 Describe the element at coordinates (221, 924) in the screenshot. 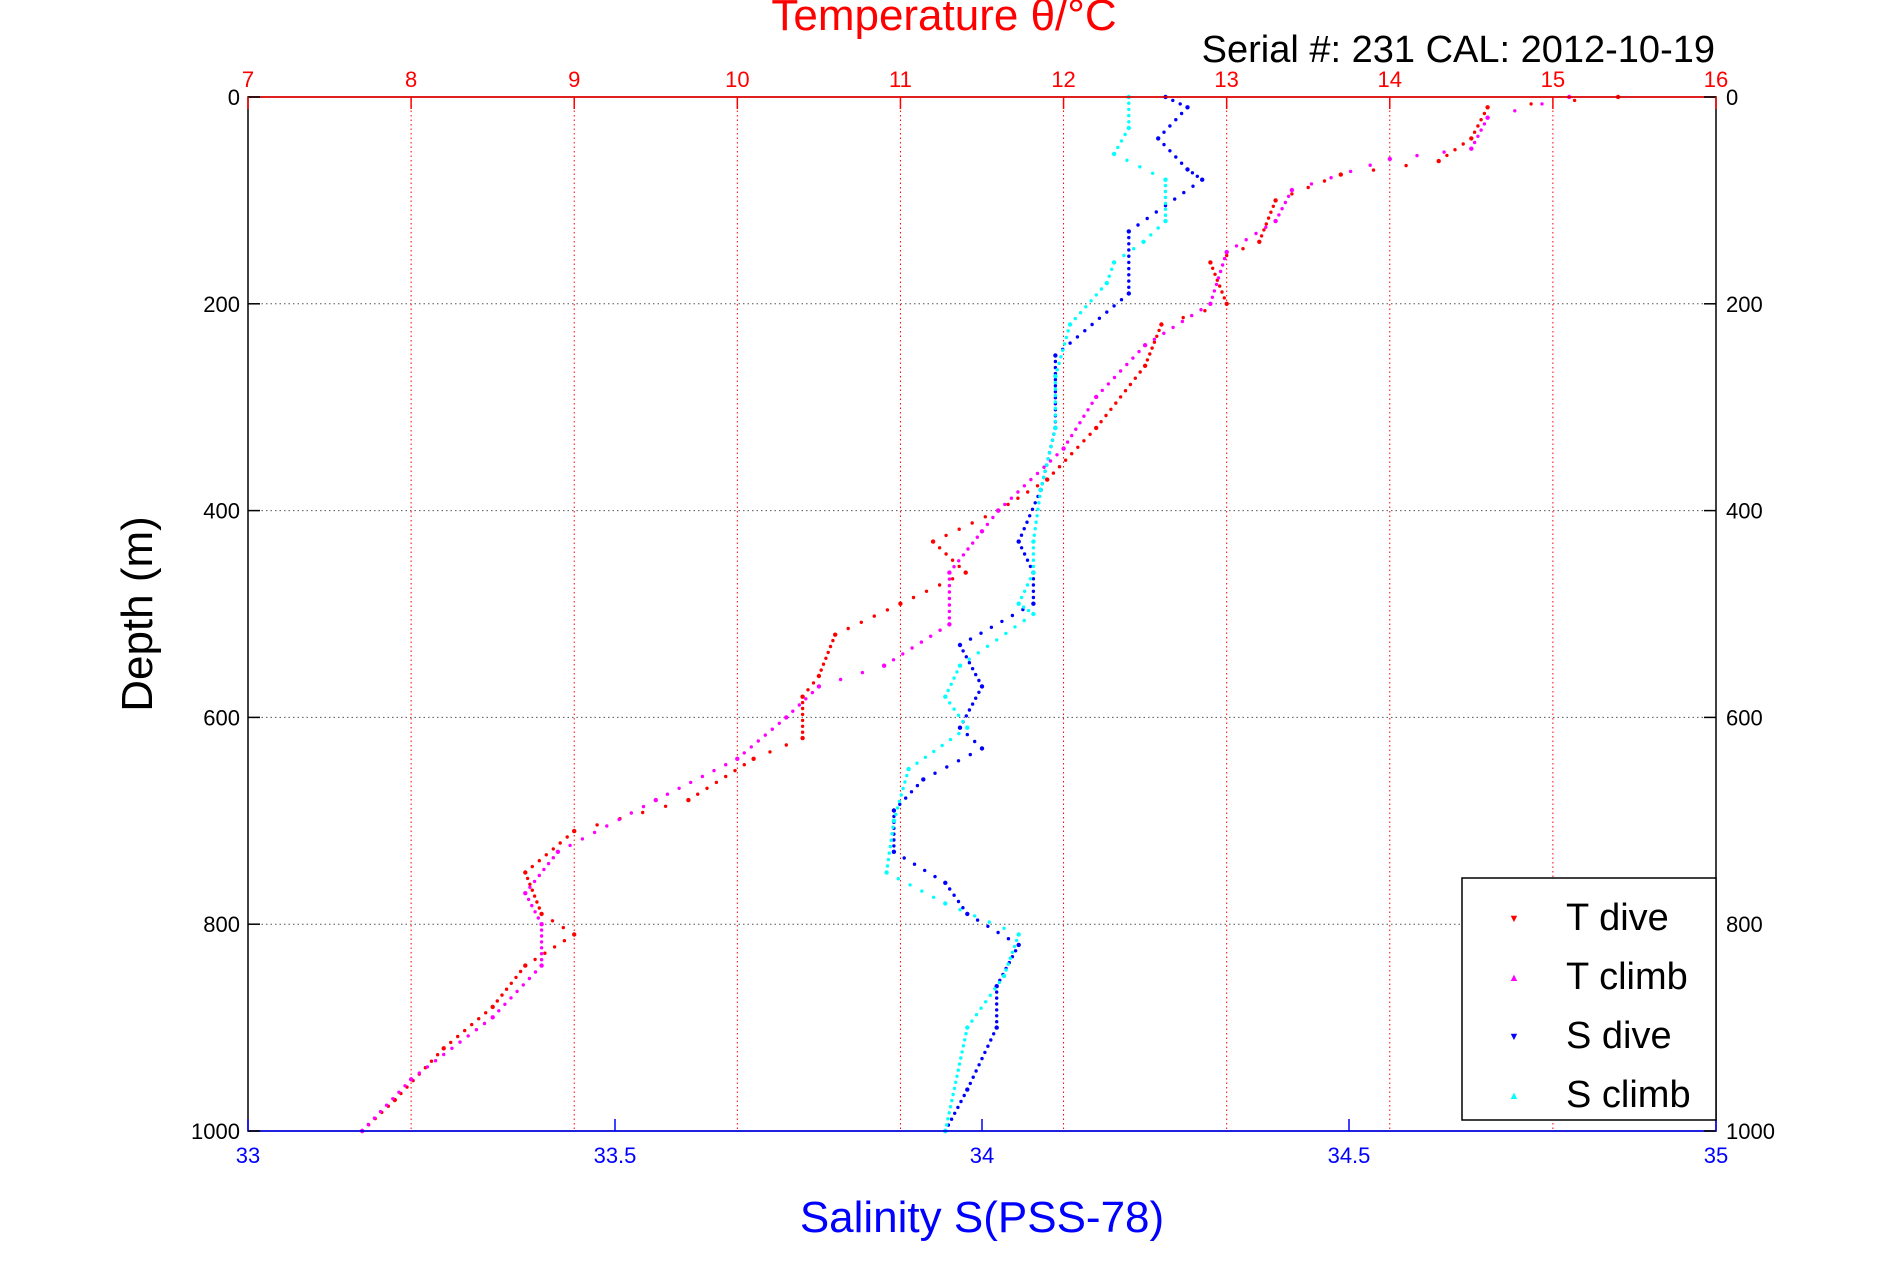

I see `y-tick-label-left: 800` at that location.